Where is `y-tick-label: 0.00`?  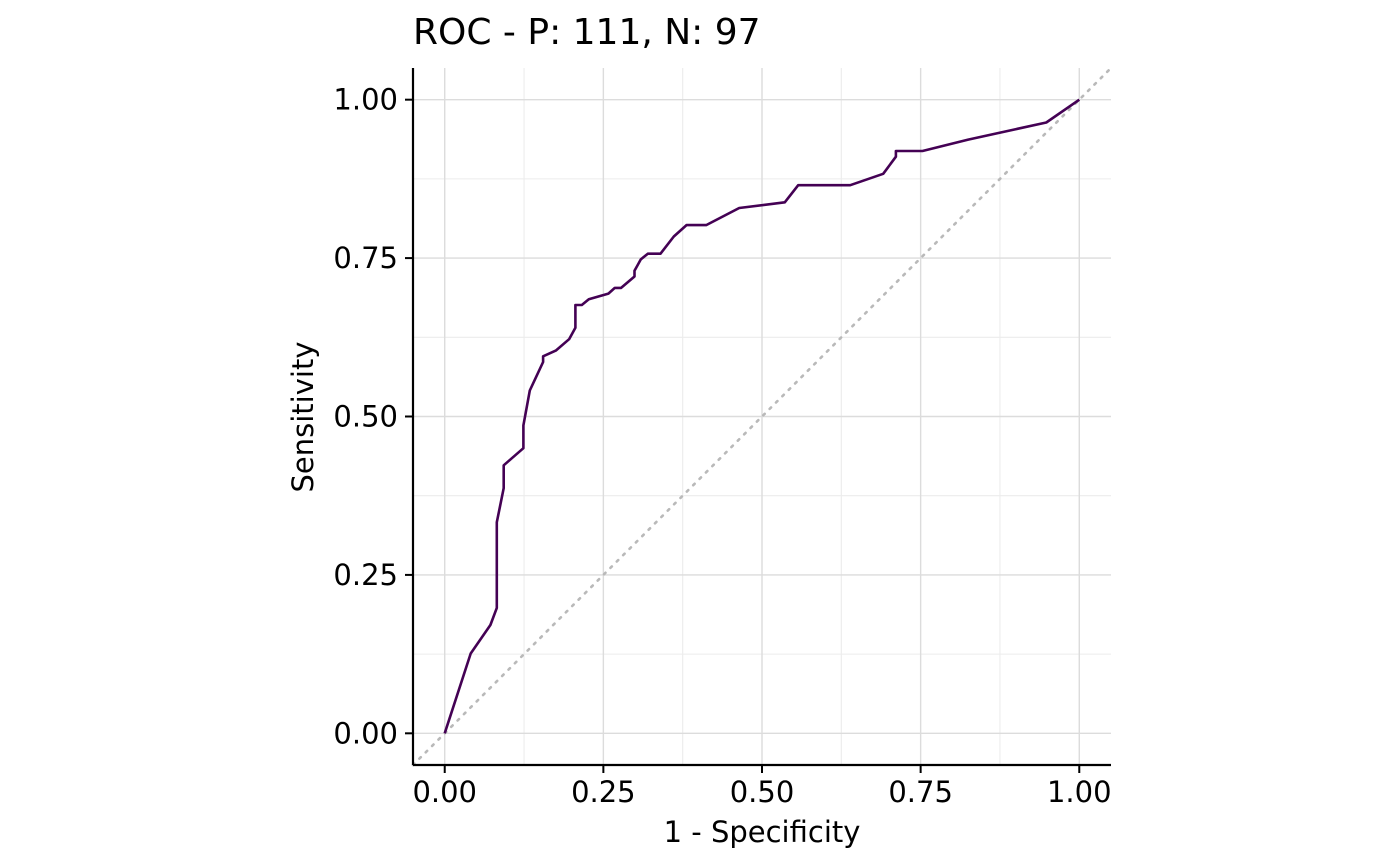 y-tick-label: 0.00 is located at coordinates (365, 733).